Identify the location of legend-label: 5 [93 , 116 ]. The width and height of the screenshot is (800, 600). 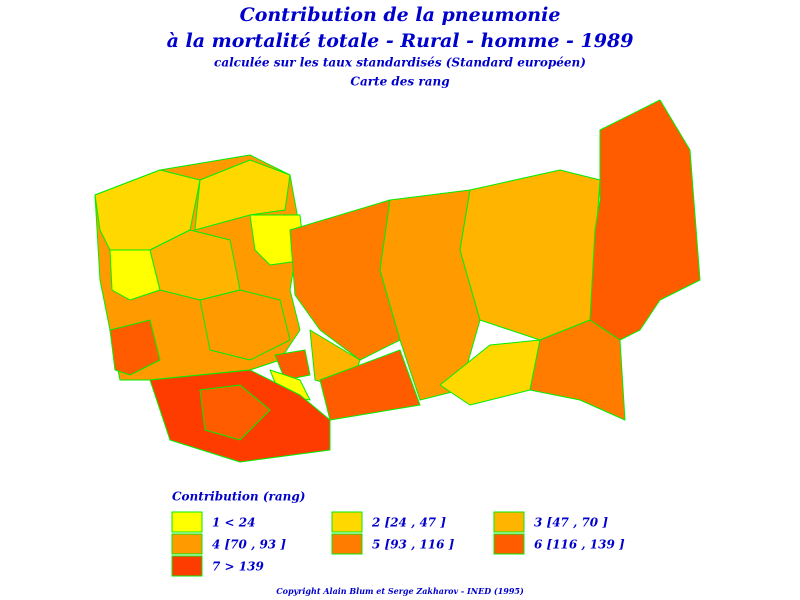
(413, 545).